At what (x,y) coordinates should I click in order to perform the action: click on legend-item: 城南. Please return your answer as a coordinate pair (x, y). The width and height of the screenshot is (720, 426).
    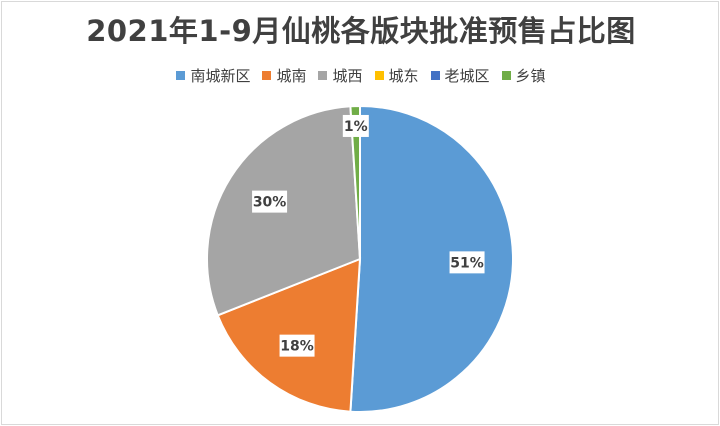
    Looking at the image, I should click on (284, 75).